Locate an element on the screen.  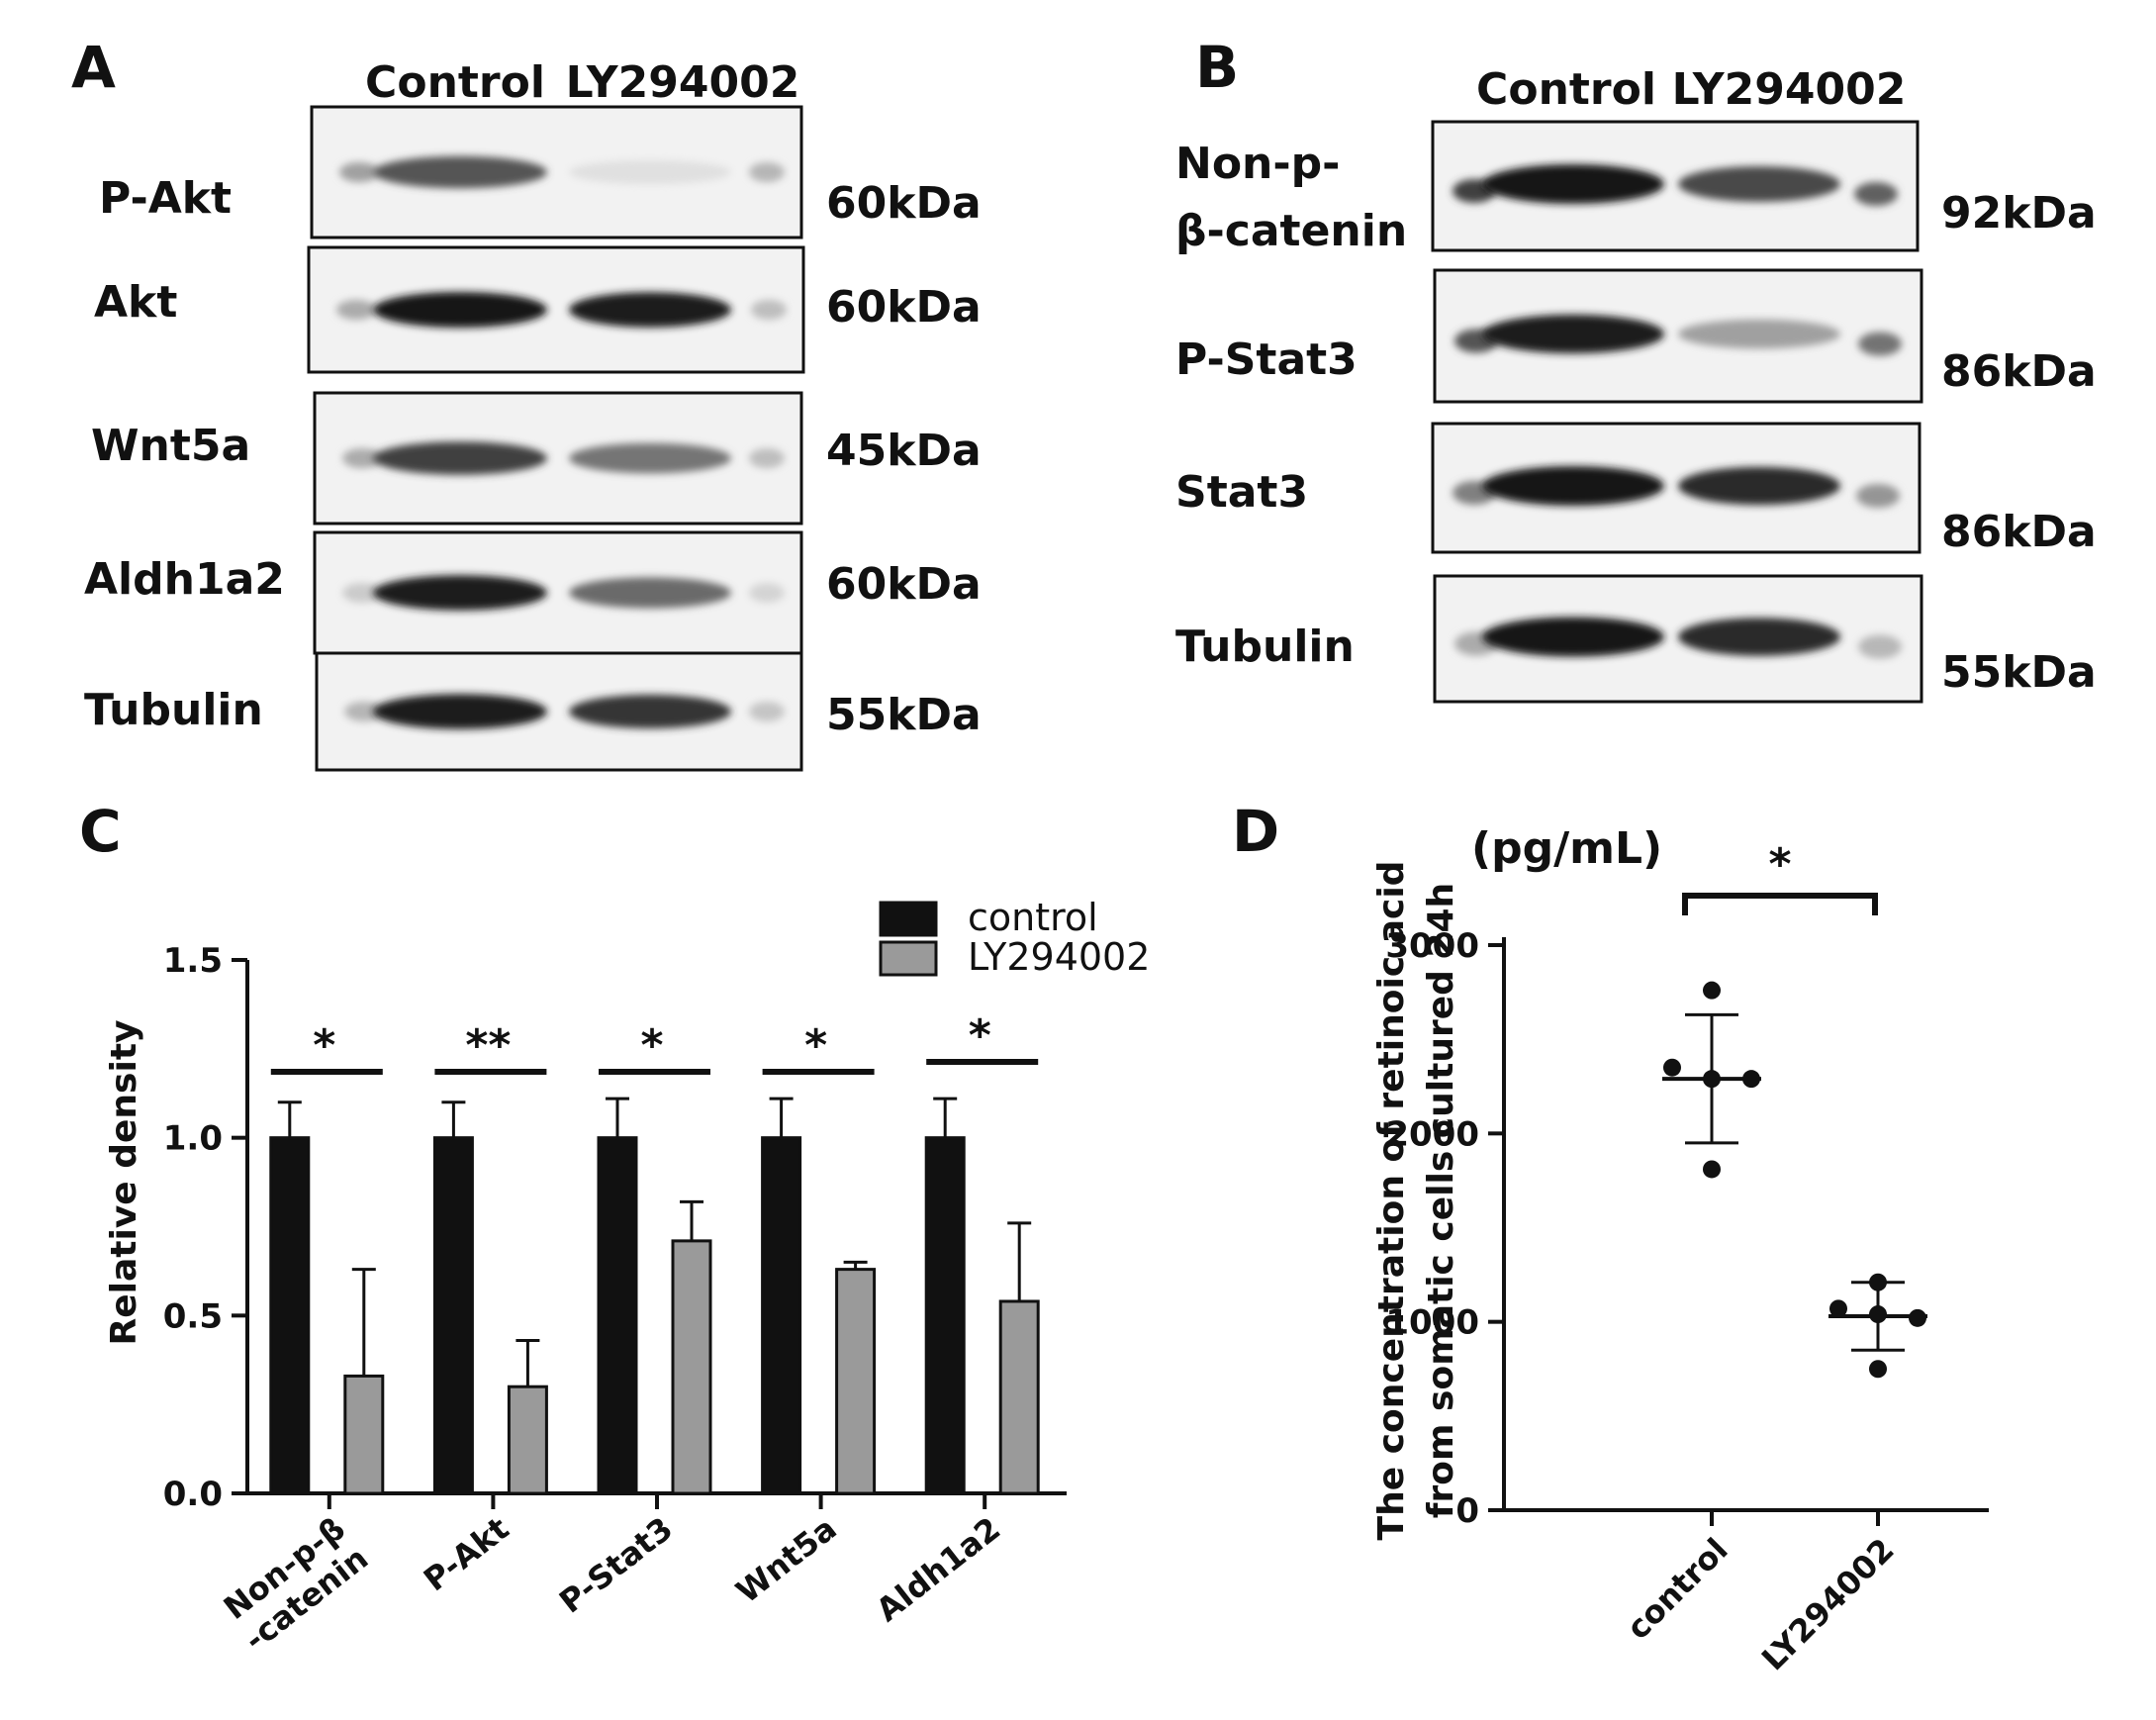
panel-b-letter: B is located at coordinates (1217, 68).